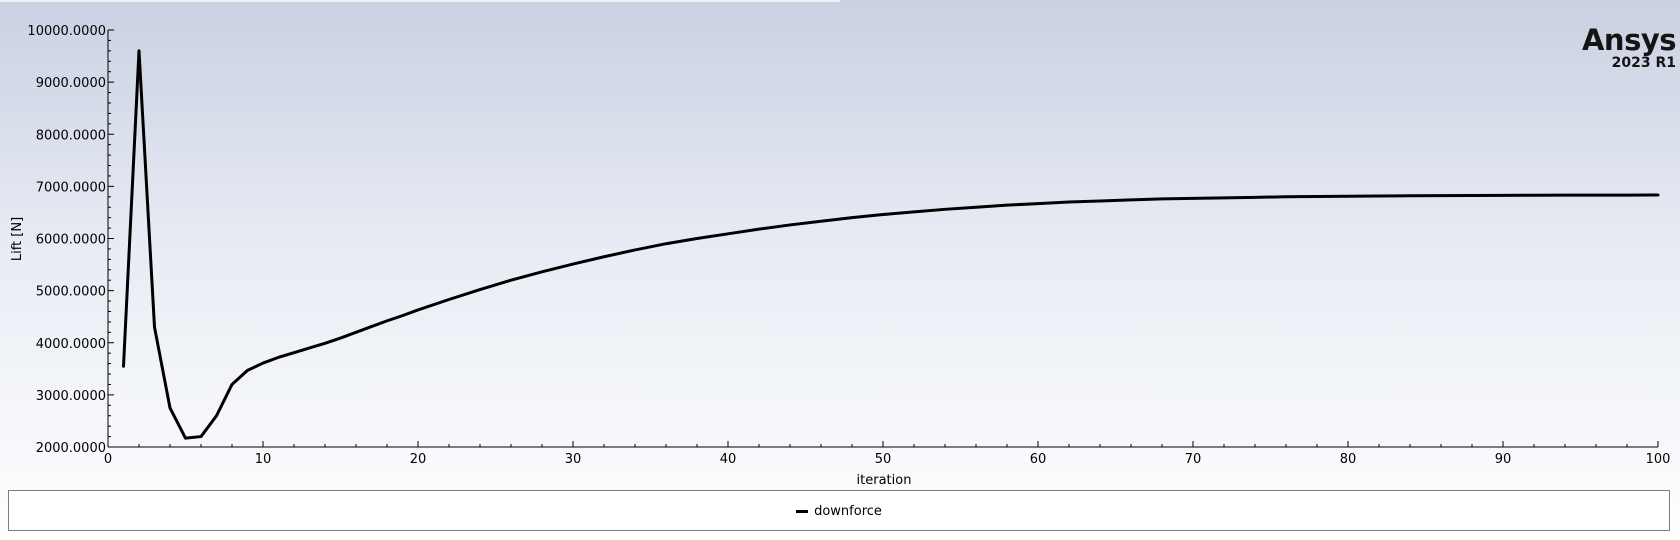 The width and height of the screenshot is (1680, 540). What do you see at coordinates (71, 240) in the screenshot?
I see `y-tick-label: 6000.0000` at bounding box center [71, 240].